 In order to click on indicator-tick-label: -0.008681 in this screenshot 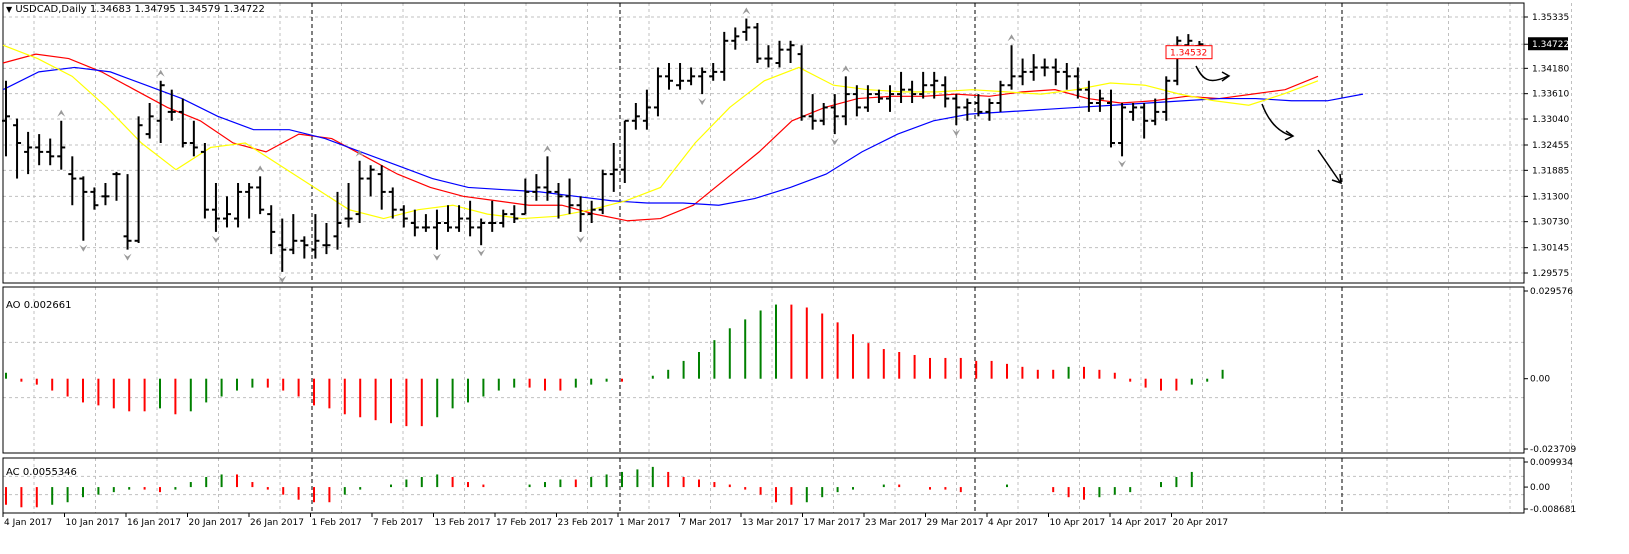, I will do `click(1553, 510)`.